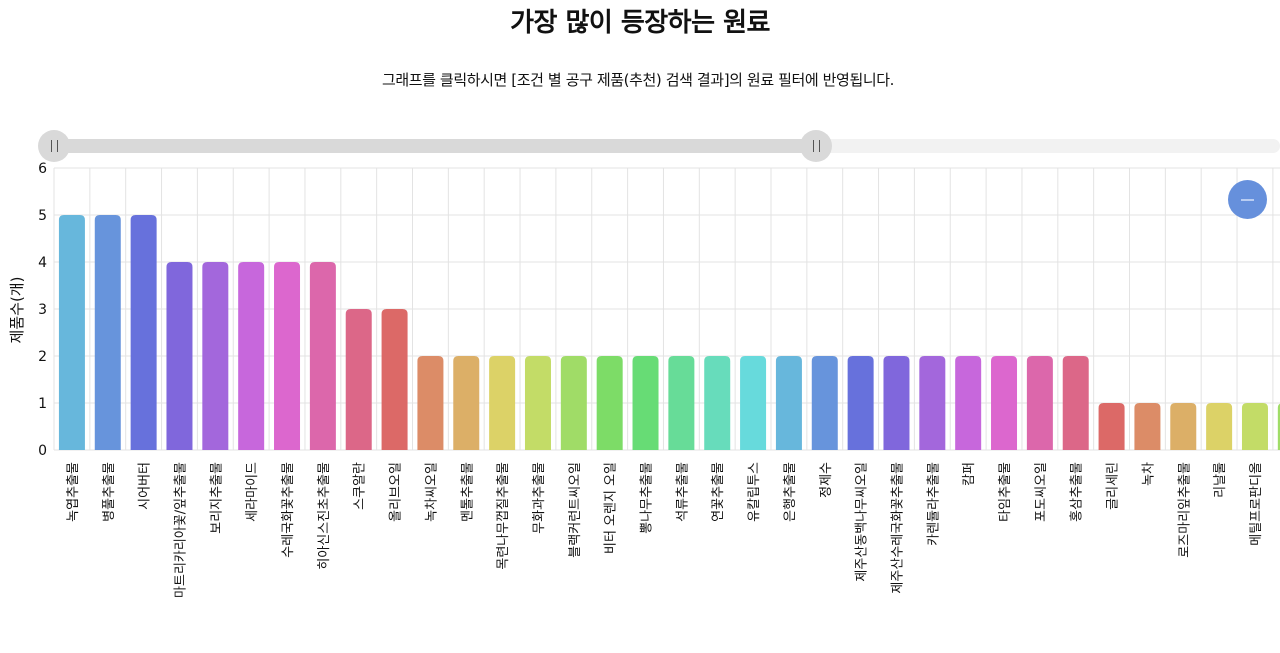 This screenshot has width=1280, height=653. What do you see at coordinates (288, 510) in the screenshot?
I see `x-tick-label: 수레국화꽃추출물` at bounding box center [288, 510].